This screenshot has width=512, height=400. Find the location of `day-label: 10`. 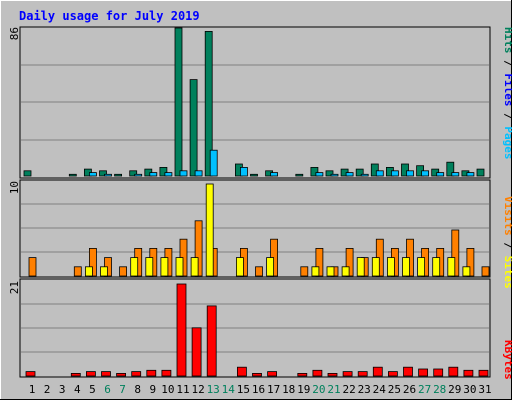

day-label: 10 is located at coordinates (167, 389).